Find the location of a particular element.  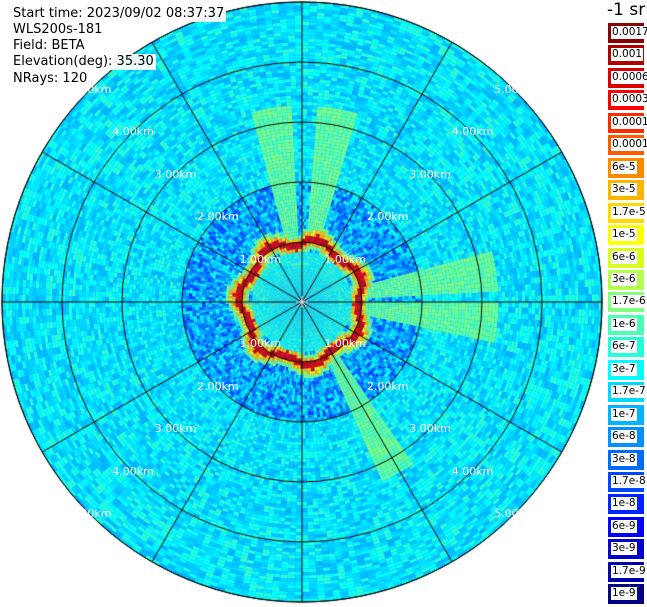

colorbar-label: 0.0001 is located at coordinates (629, 145).